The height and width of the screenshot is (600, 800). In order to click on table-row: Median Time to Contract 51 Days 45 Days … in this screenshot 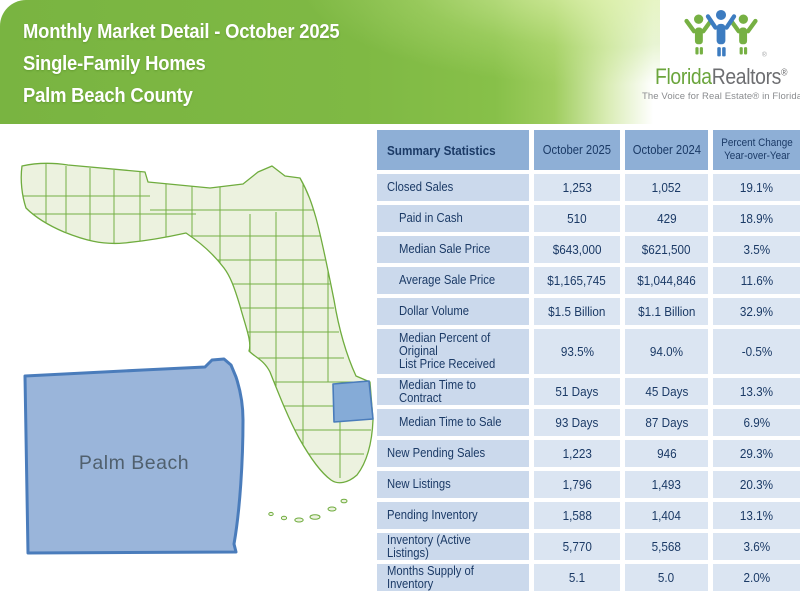, I will do `click(588, 391)`.